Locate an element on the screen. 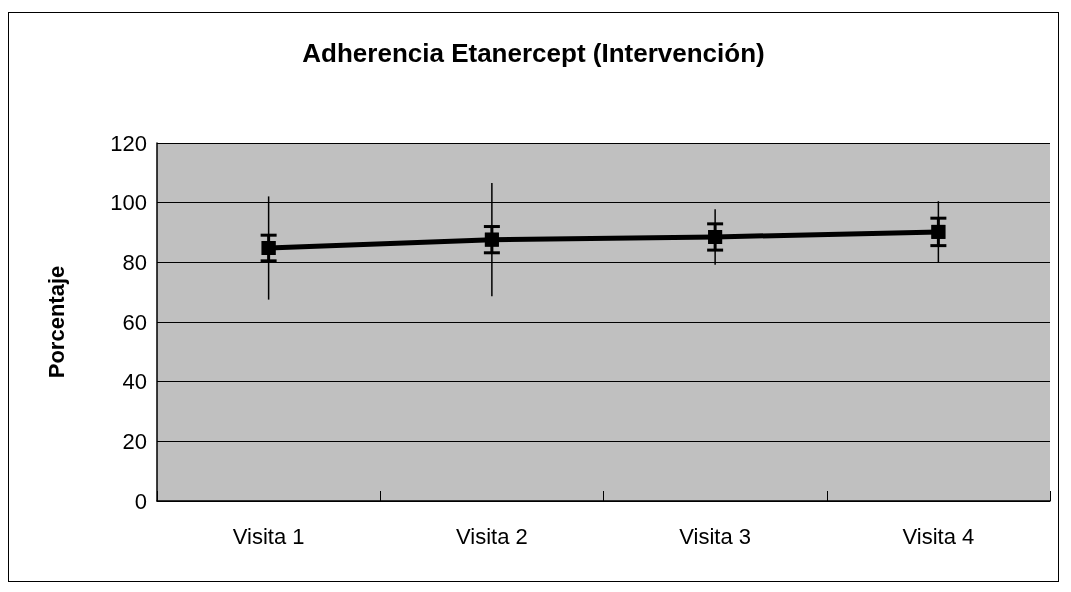  x-tick-label: Visita 2 is located at coordinates (492, 536).